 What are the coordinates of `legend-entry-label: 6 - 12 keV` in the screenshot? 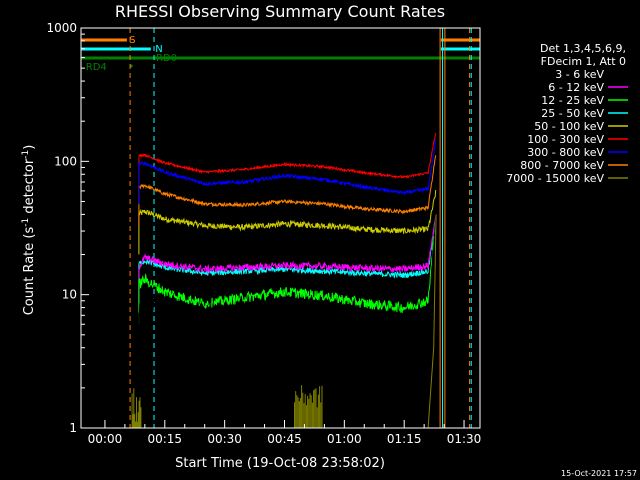 It's located at (576, 87).